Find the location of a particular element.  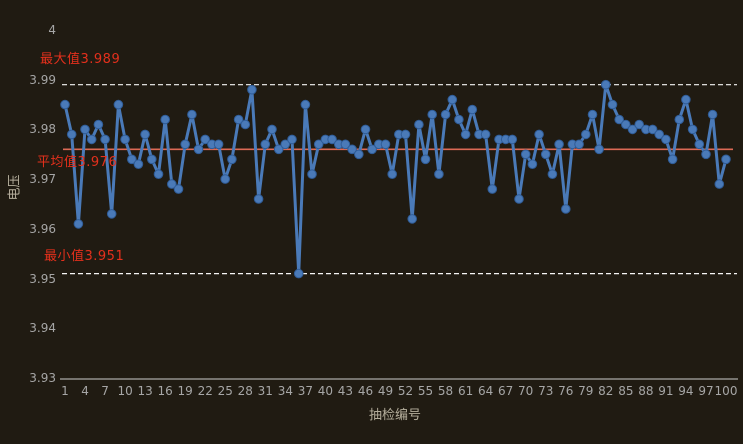

x-tick-label: 37 is located at coordinates (305, 391).